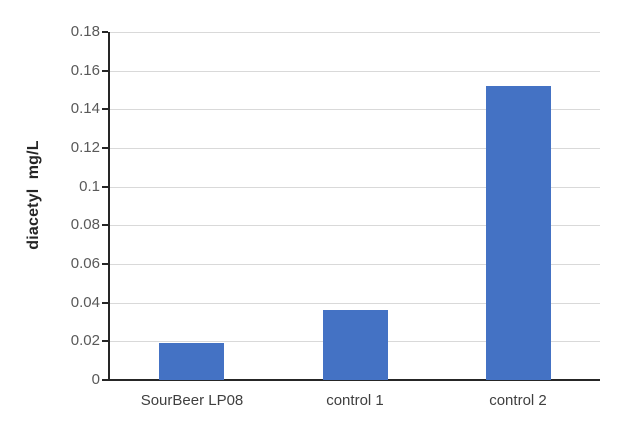  Describe the element at coordinates (191, 361) in the screenshot. I see `bar-sourbeer-lp08` at that location.